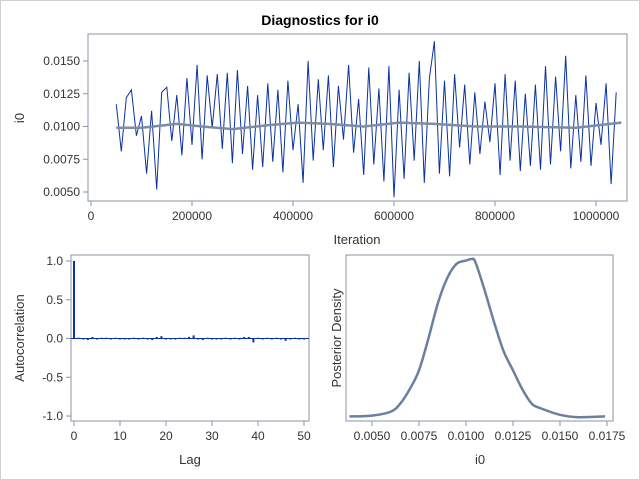  I want to click on y-tick-label: 0.0050, so click(61, 192).